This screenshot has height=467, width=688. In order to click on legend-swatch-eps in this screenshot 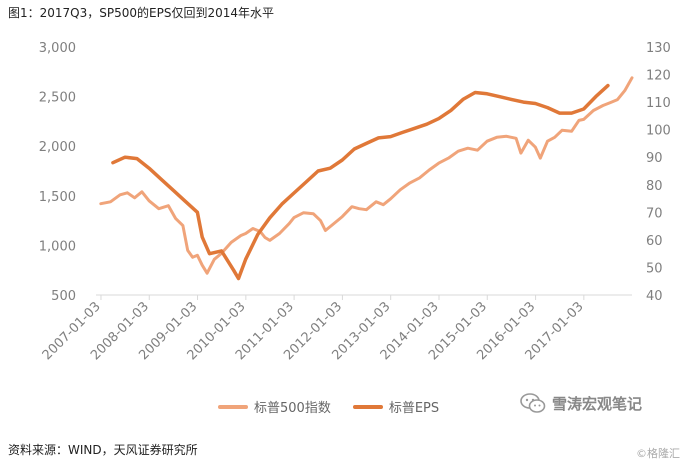, I will do `click(367, 406)`.